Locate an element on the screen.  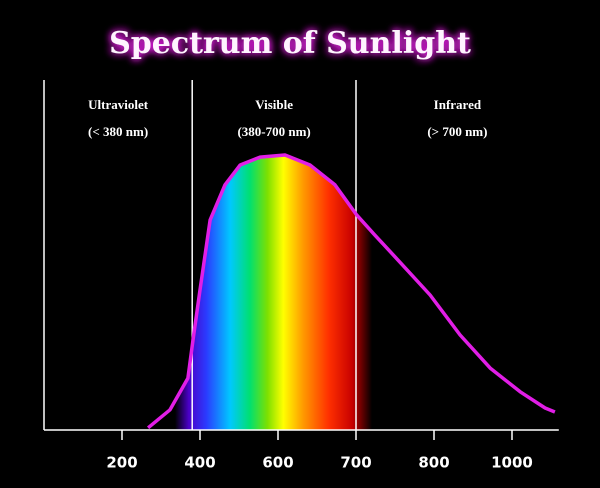
region-name: Infrared is located at coordinates (458, 104).